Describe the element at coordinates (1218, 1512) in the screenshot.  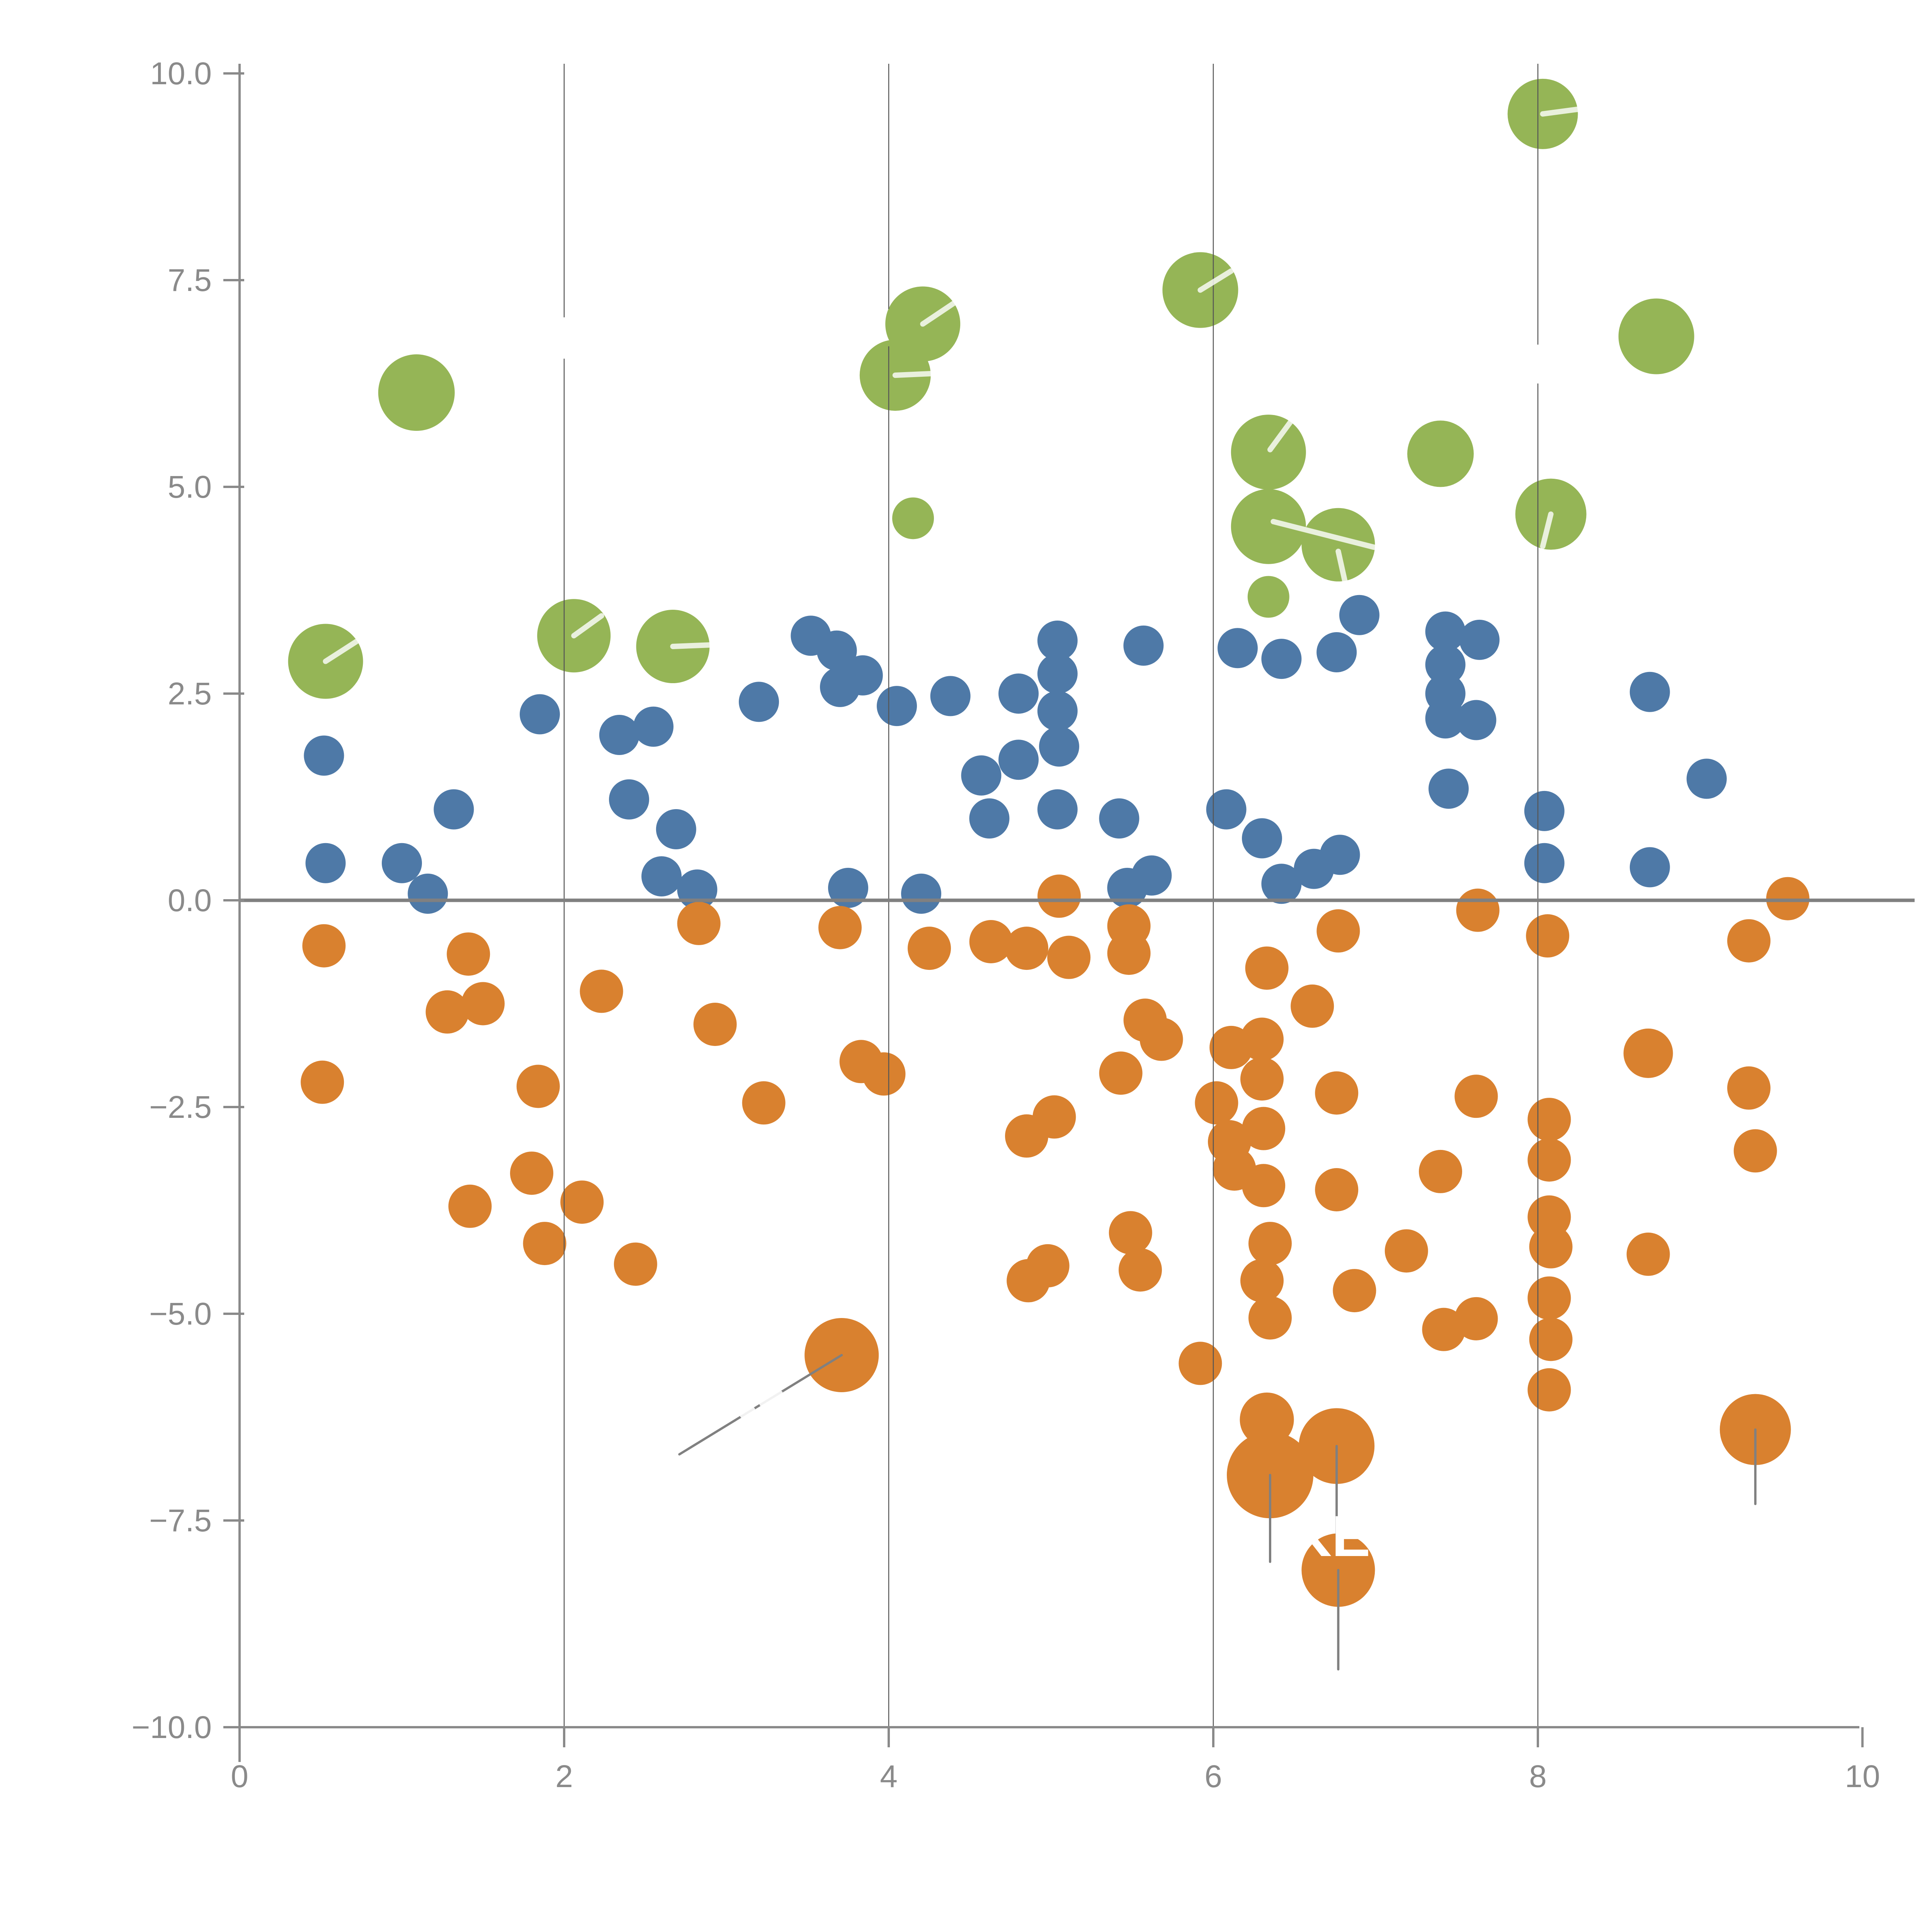
I see `stem-lines-layer` at that location.